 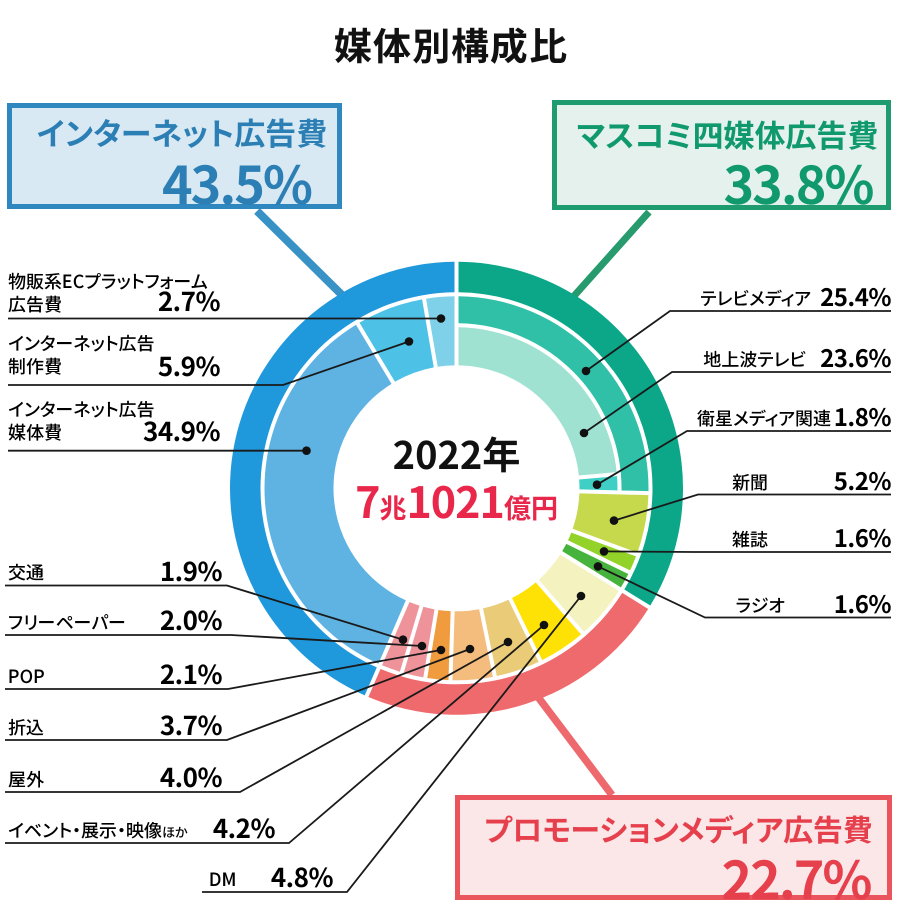 I want to click on leader-dot-magazine, so click(x=604, y=551).